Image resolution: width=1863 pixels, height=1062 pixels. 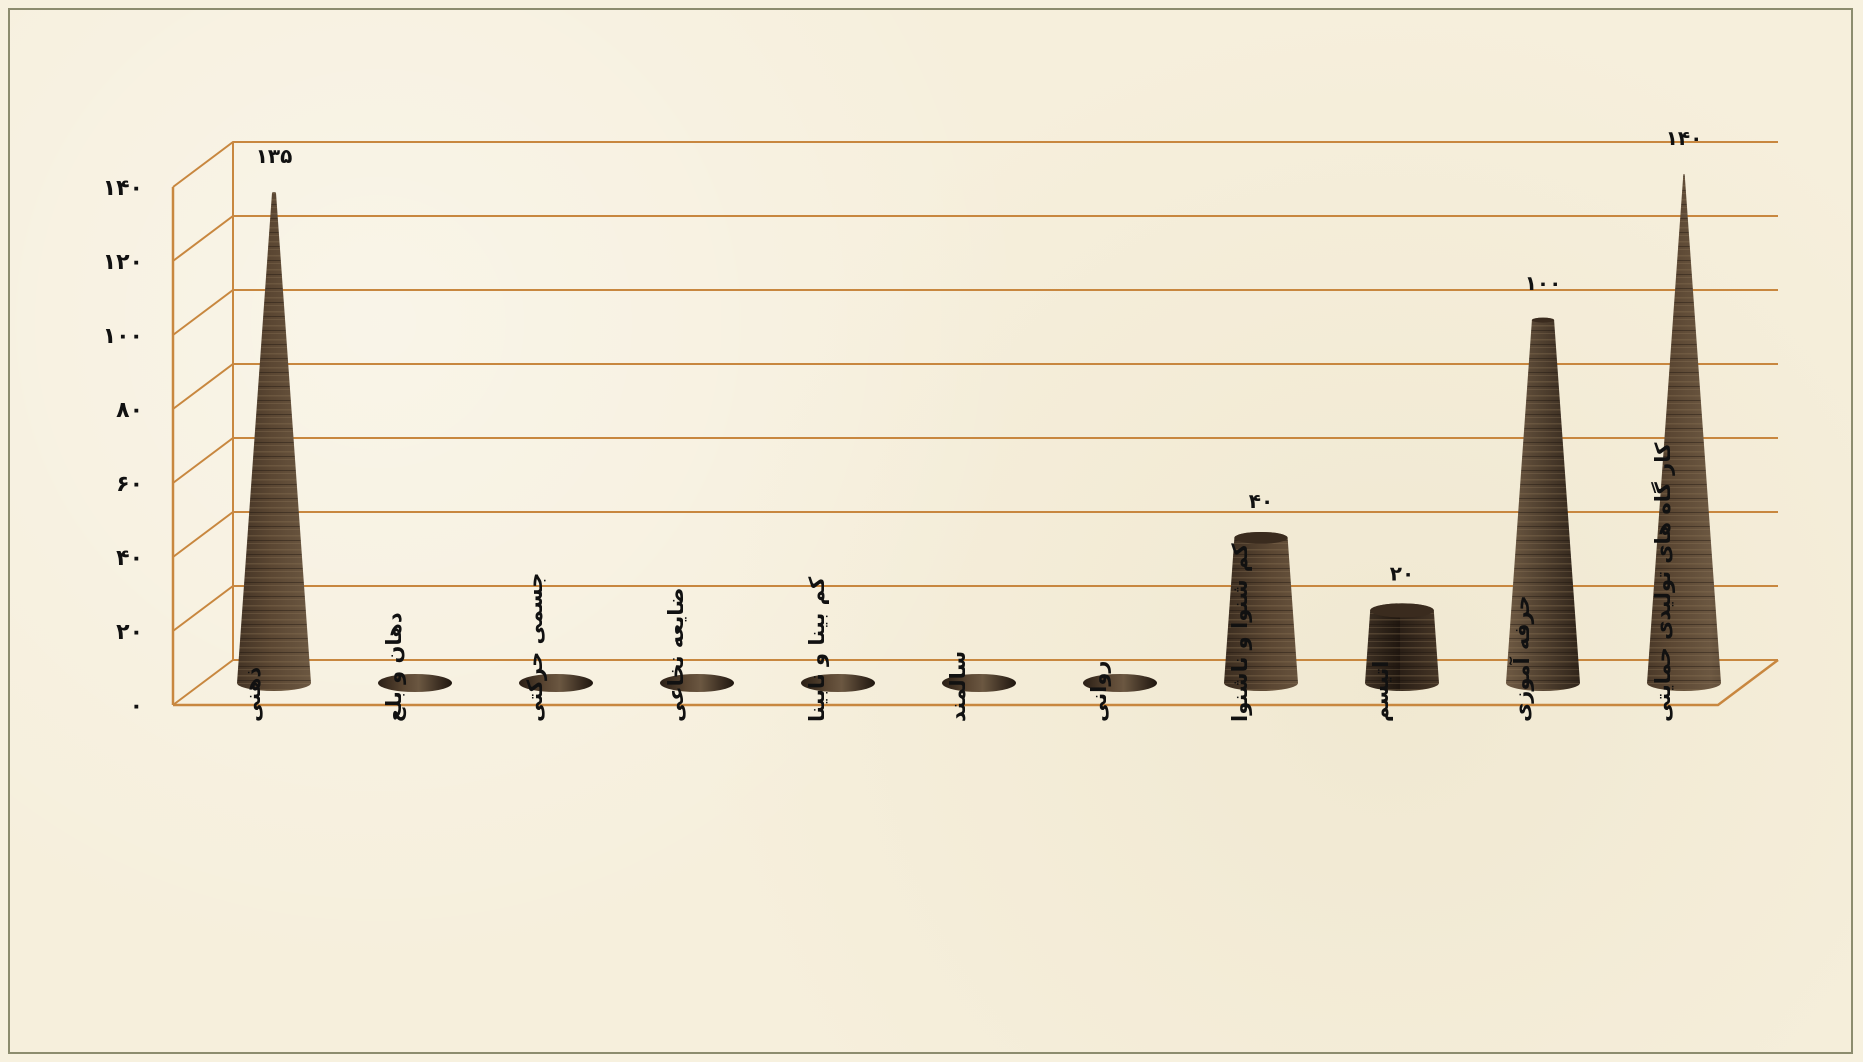 What do you see at coordinates (1261, 501) in the screenshot?
I see `data-label: ۴۰` at bounding box center [1261, 501].